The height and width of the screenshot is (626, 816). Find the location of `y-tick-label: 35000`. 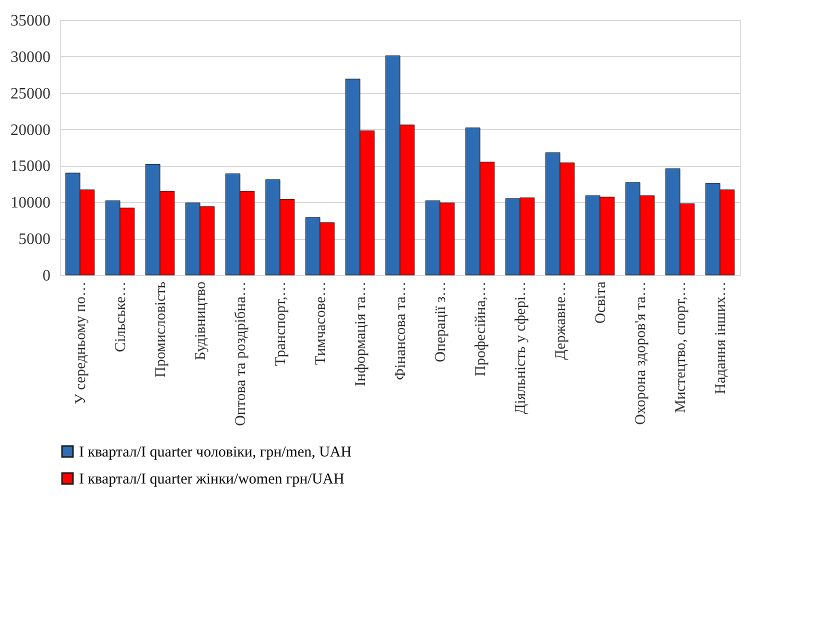

y-tick-label: 35000 is located at coordinates (30, 21).